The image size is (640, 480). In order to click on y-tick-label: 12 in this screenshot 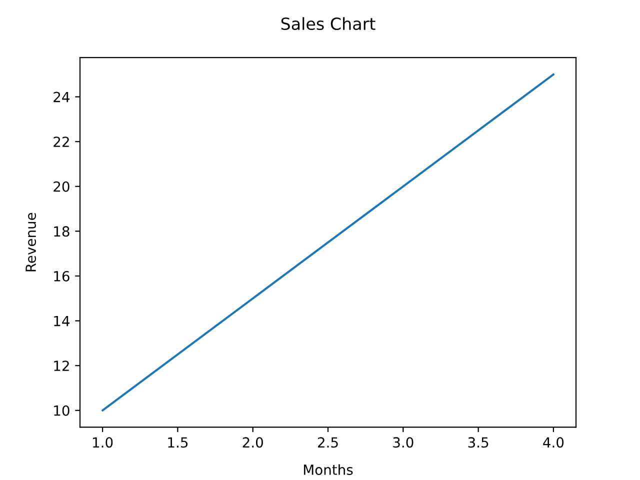, I will do `click(61, 365)`.